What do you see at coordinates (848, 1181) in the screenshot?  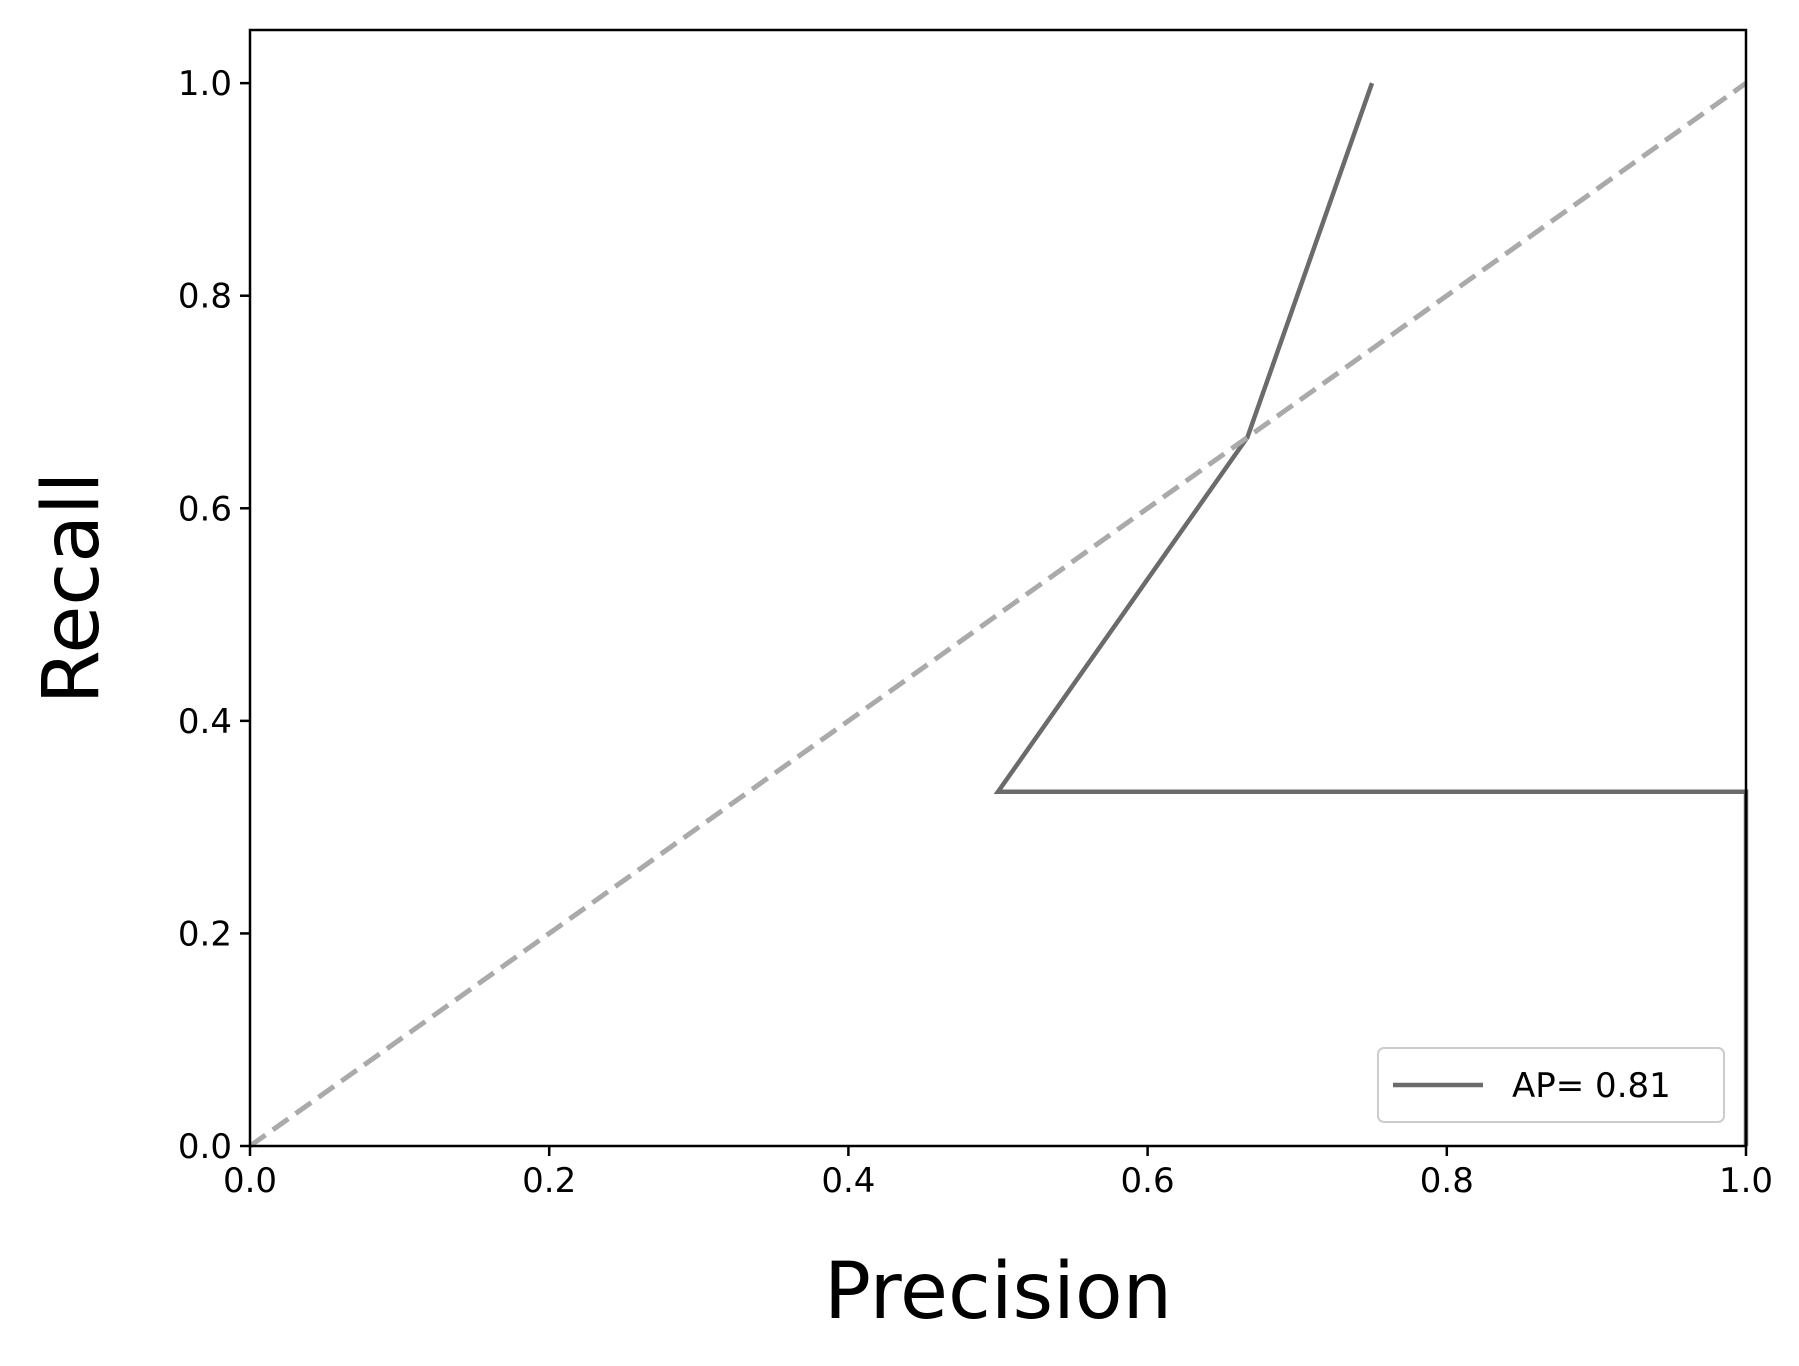 I see `x-tick-label: 0.4` at bounding box center [848, 1181].